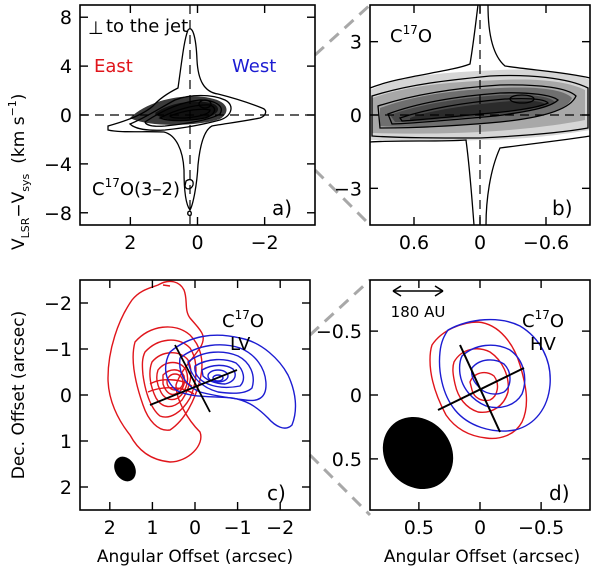 The image size is (600, 570). Describe the element at coordinates (543, 320) in the screenshot. I see `panel-d-molecule-label: C17O` at that location.